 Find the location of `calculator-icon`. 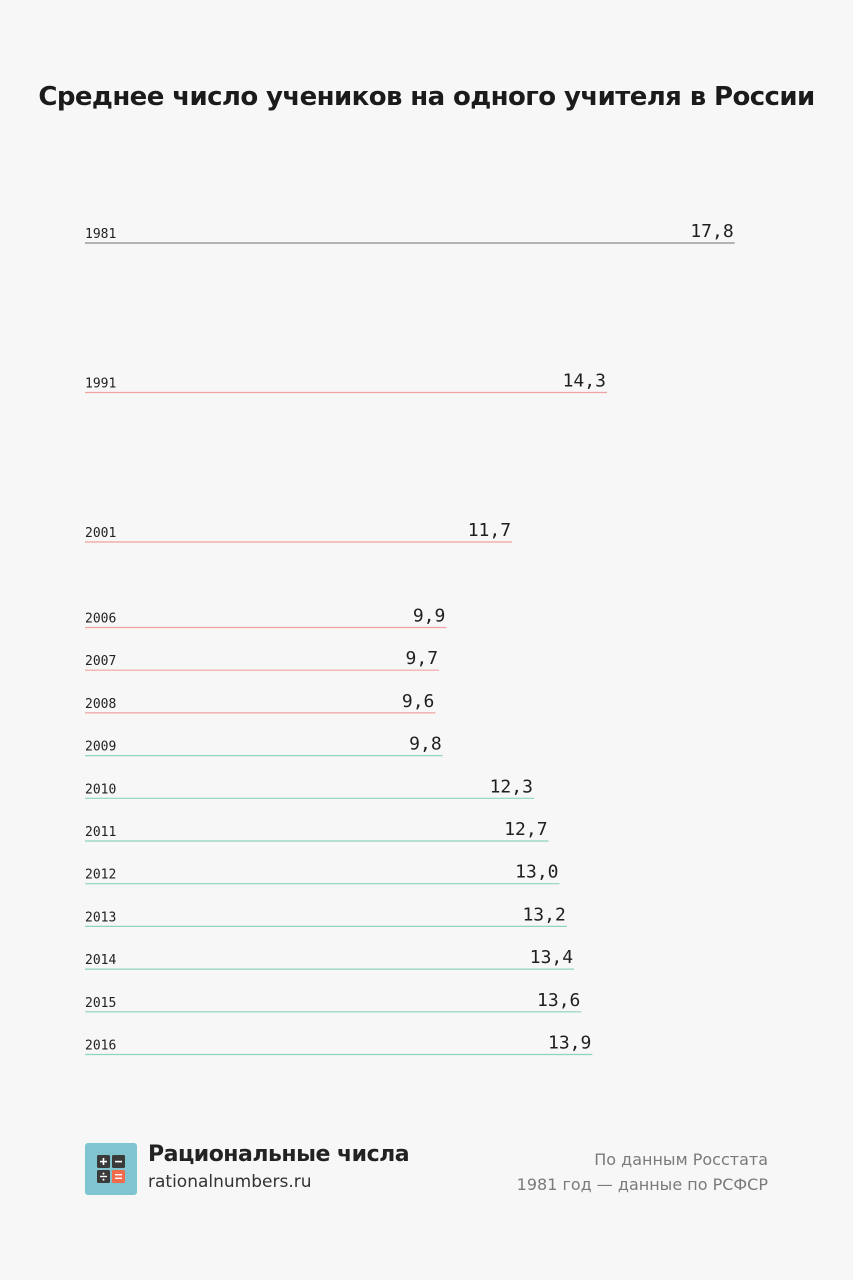

calculator-icon is located at coordinates (111, 1169).